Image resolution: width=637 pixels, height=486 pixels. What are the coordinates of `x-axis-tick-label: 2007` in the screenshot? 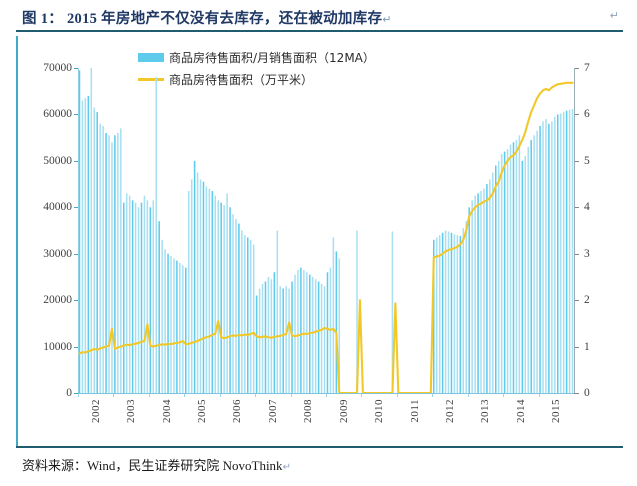 It's located at (272, 411).